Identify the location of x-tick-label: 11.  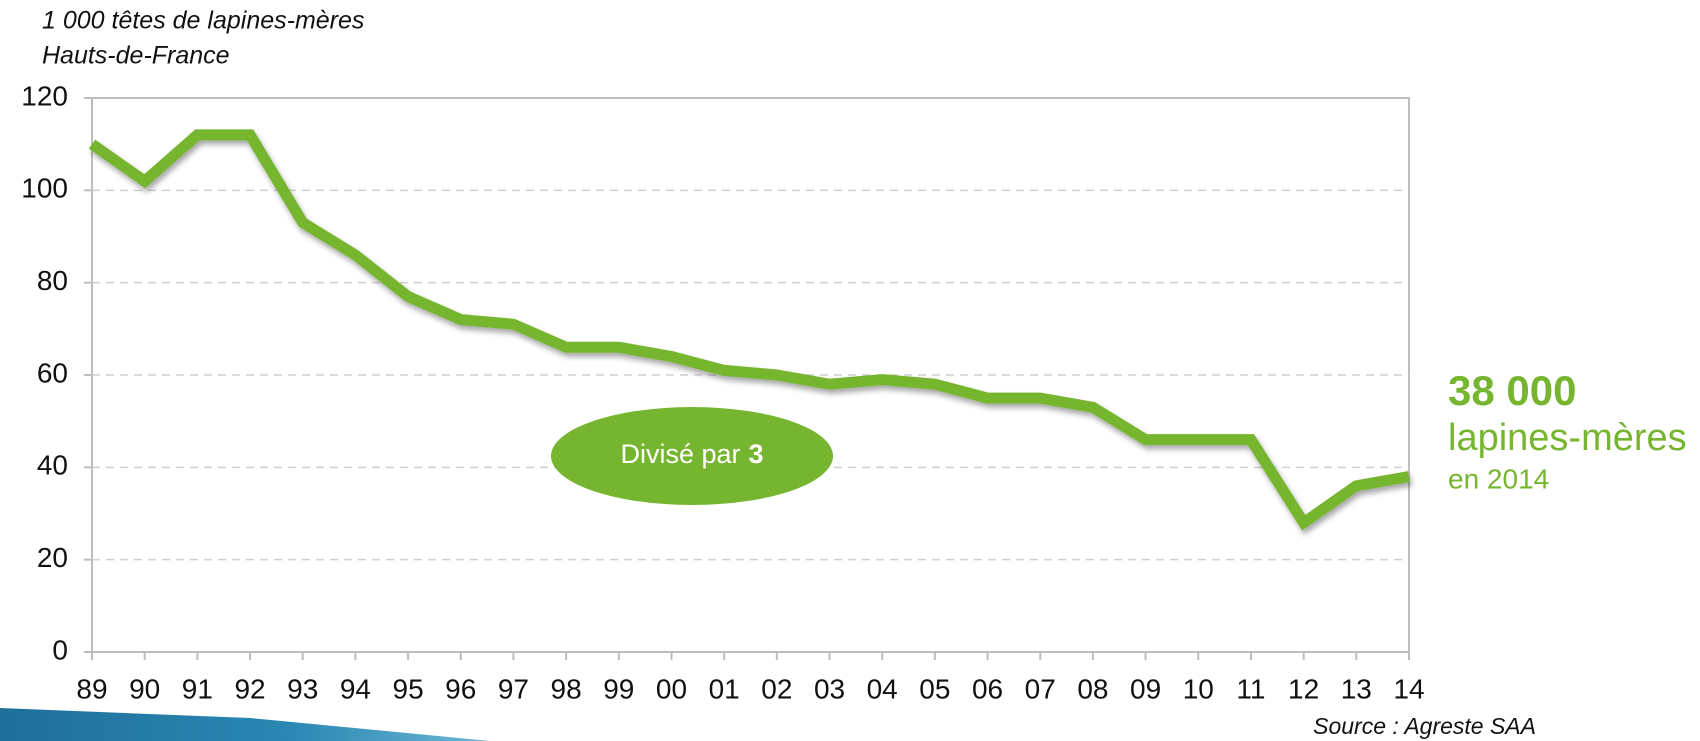
(1250, 688).